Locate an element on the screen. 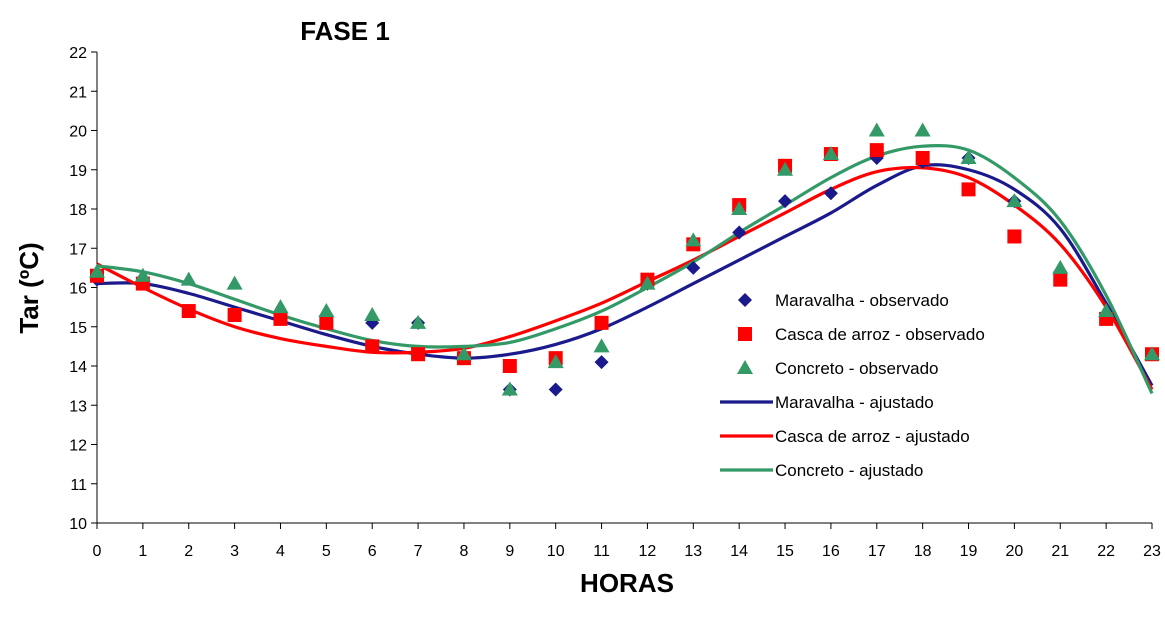  x-tick-label: 22 is located at coordinates (1106, 551).